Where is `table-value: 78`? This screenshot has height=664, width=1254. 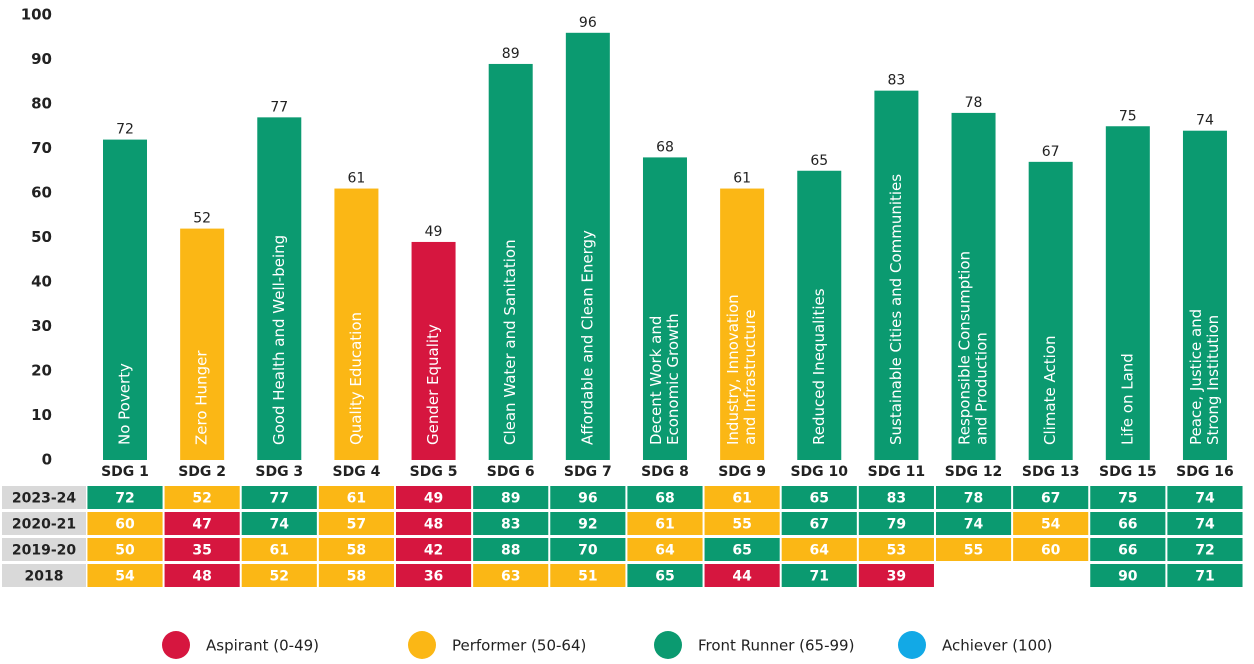 table-value: 78 is located at coordinates (973, 499).